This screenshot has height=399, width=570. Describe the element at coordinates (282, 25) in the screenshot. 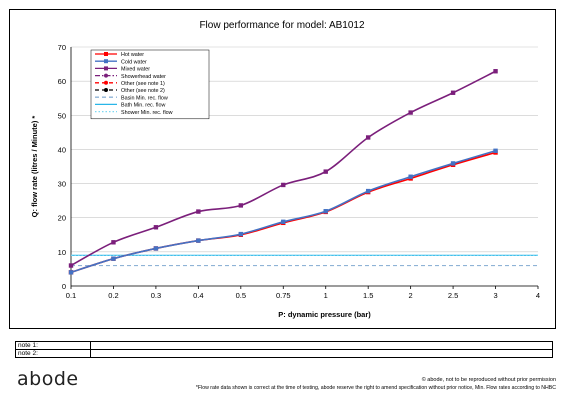

I see `chart-title: Flow performance for model: AB1012` at that location.